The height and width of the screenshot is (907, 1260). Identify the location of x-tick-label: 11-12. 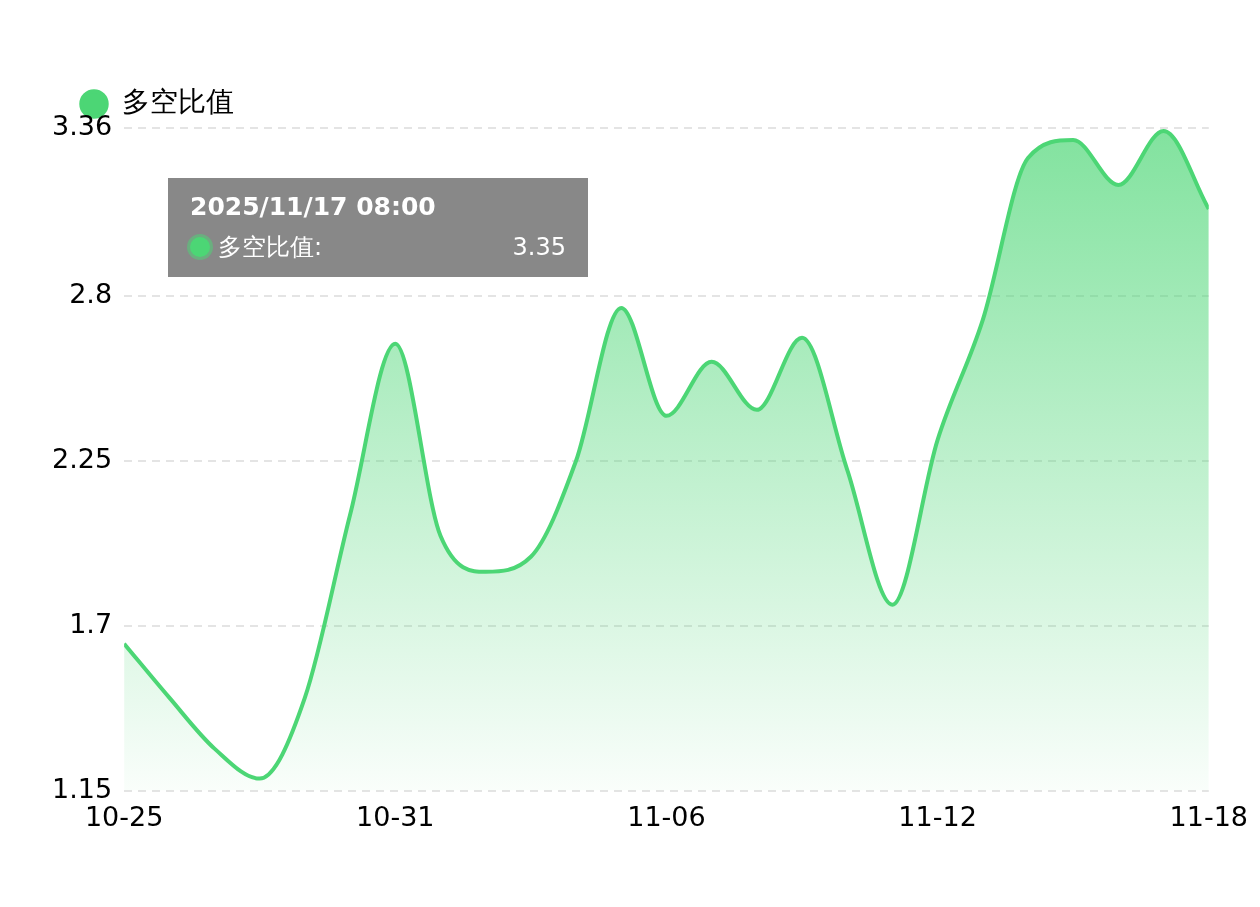
(937, 816).